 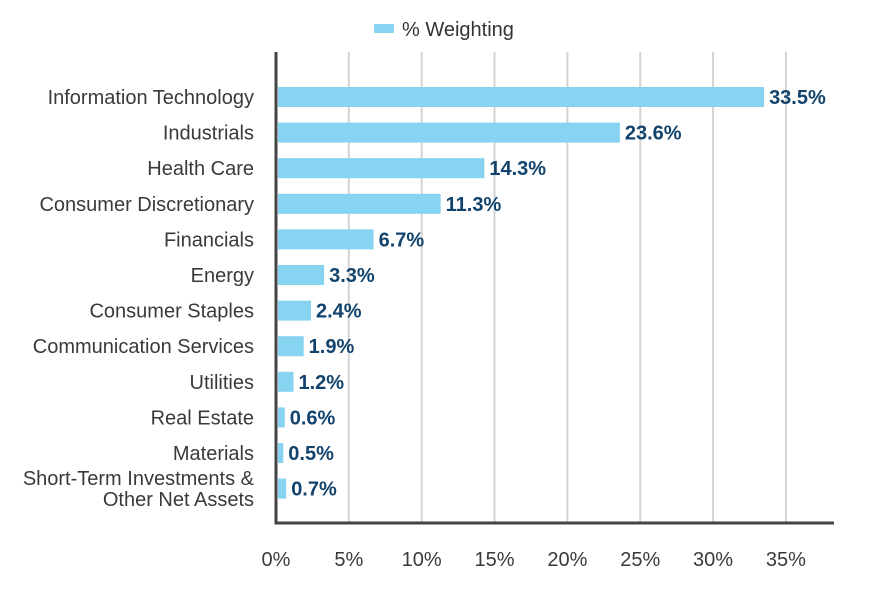 I want to click on x-tick-label: 5%, so click(x=348, y=560).